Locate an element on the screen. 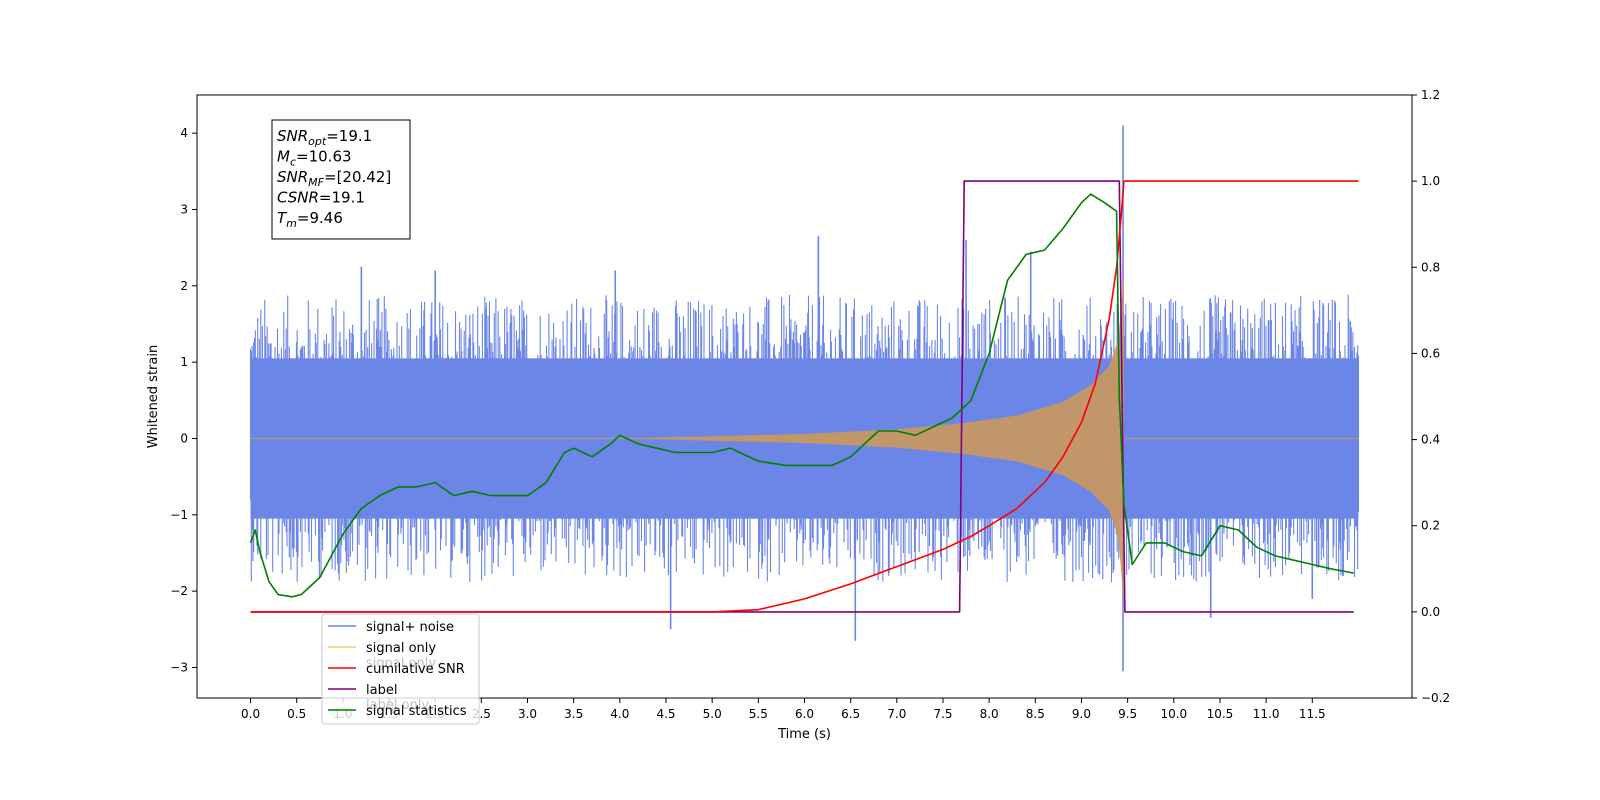 The height and width of the screenshot is (800, 1600). annotation-symbol: CSNR is located at coordinates (298, 198).